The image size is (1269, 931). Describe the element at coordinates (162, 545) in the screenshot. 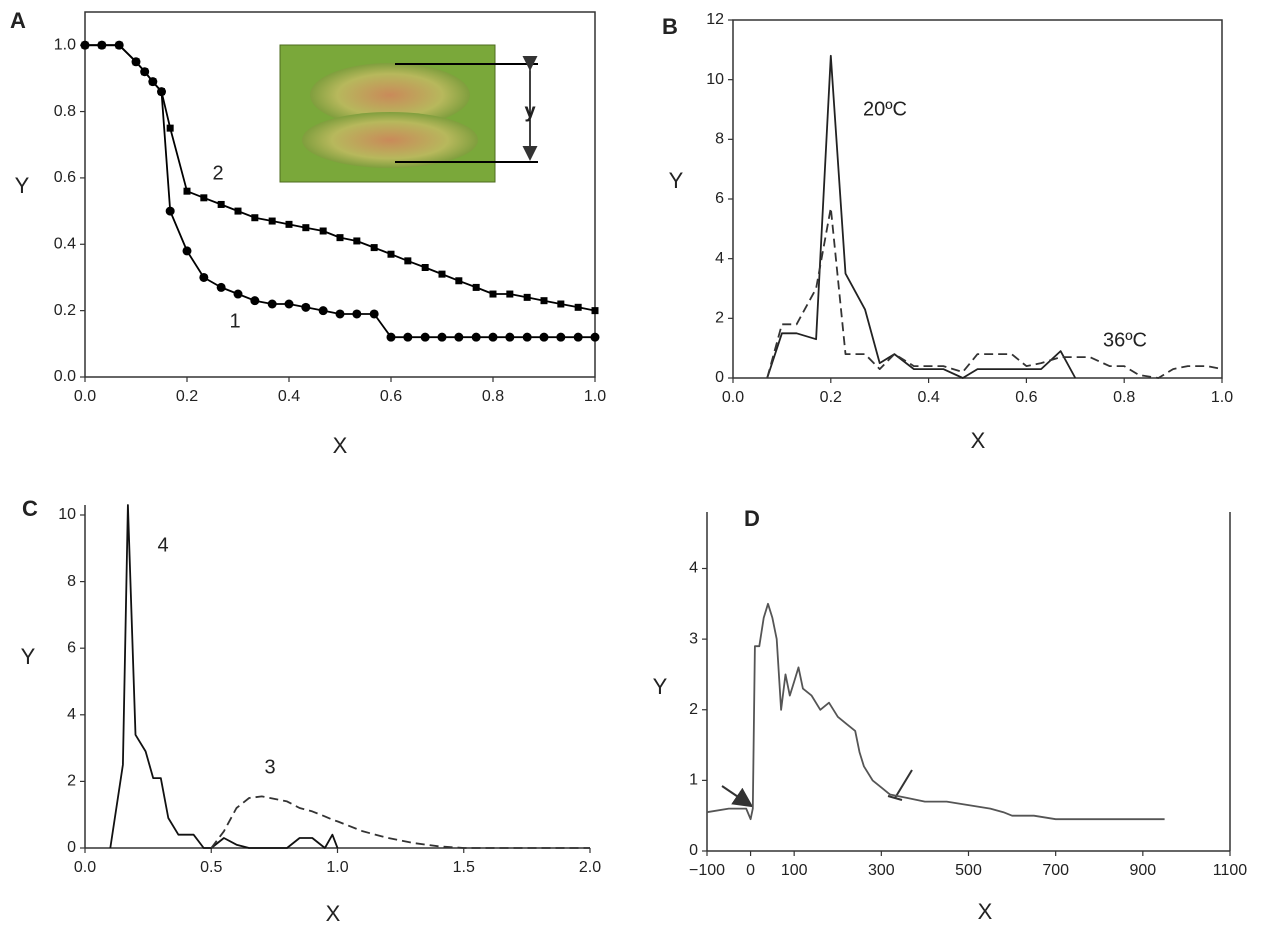

I see `series-label: 4` at that location.